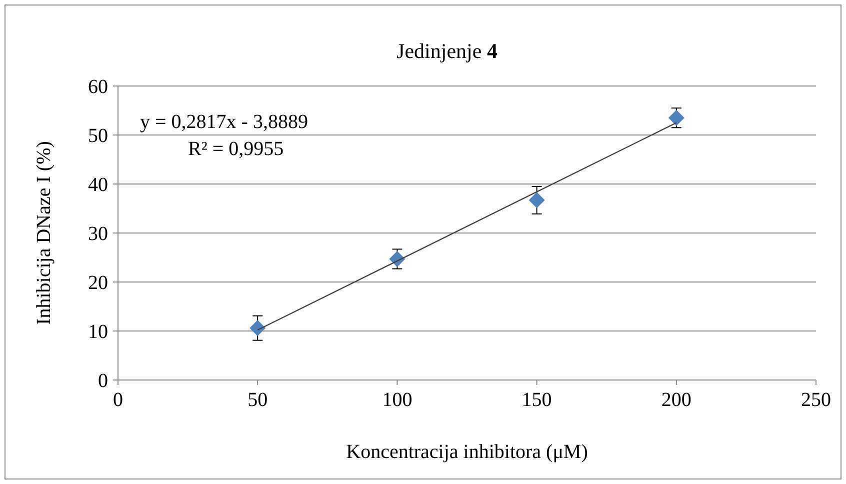 This screenshot has height=484, width=846. I want to click on y-tick-label: 60, so click(98, 87).